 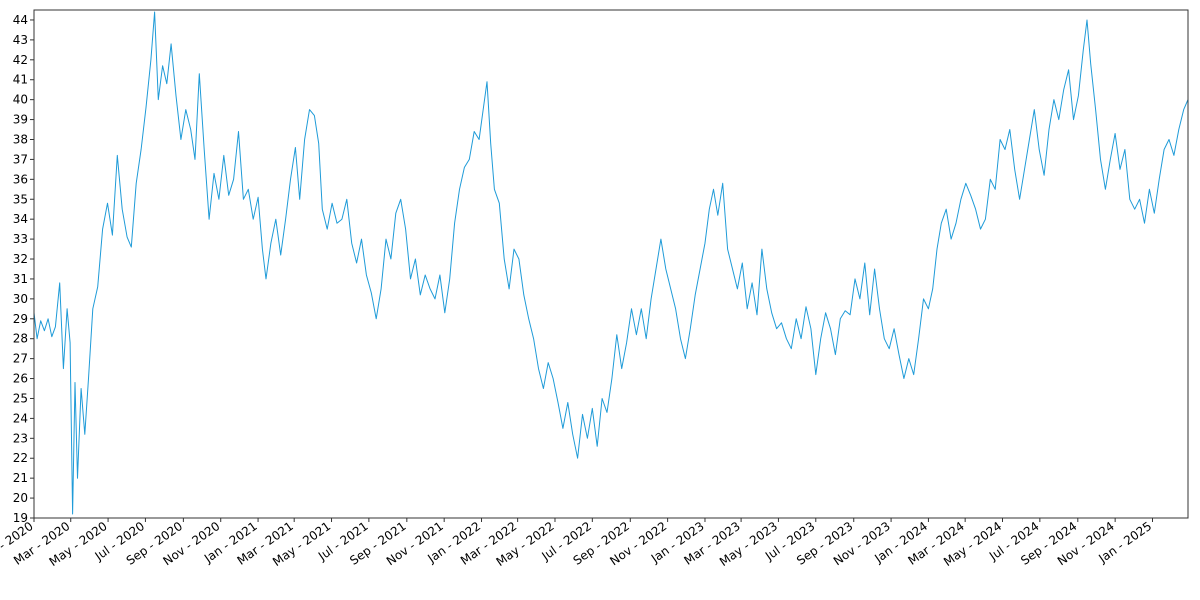 What do you see at coordinates (20, 418) in the screenshot?
I see `y-tick-label: 24` at bounding box center [20, 418].